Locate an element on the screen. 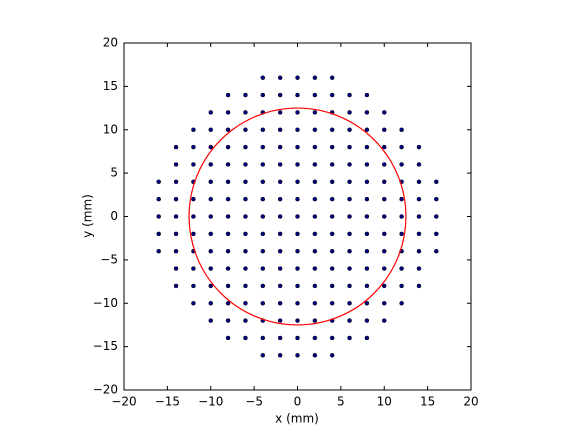  y-tick-label: 15 is located at coordinates (110, 86).